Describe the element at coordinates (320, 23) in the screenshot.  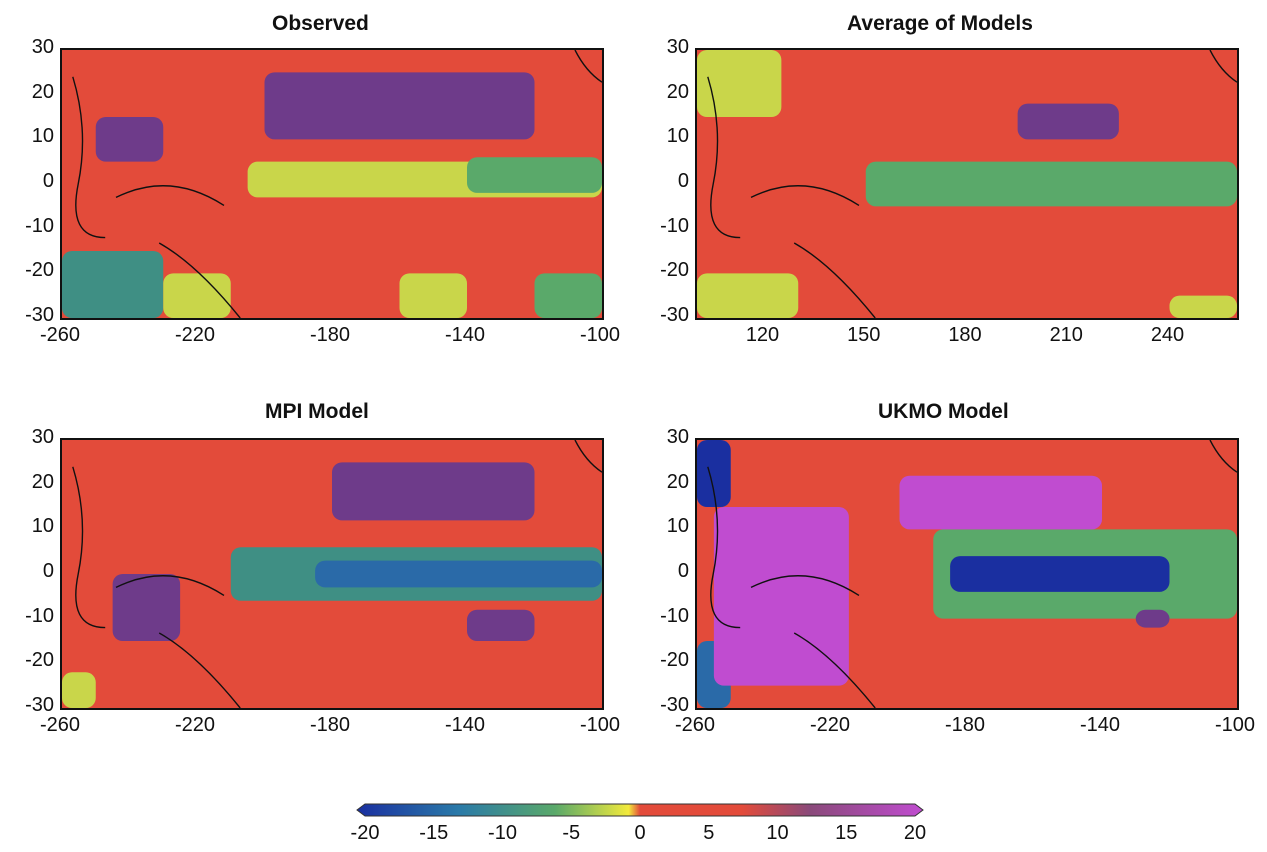
I see `panel-title-observed: Observed` at that location.